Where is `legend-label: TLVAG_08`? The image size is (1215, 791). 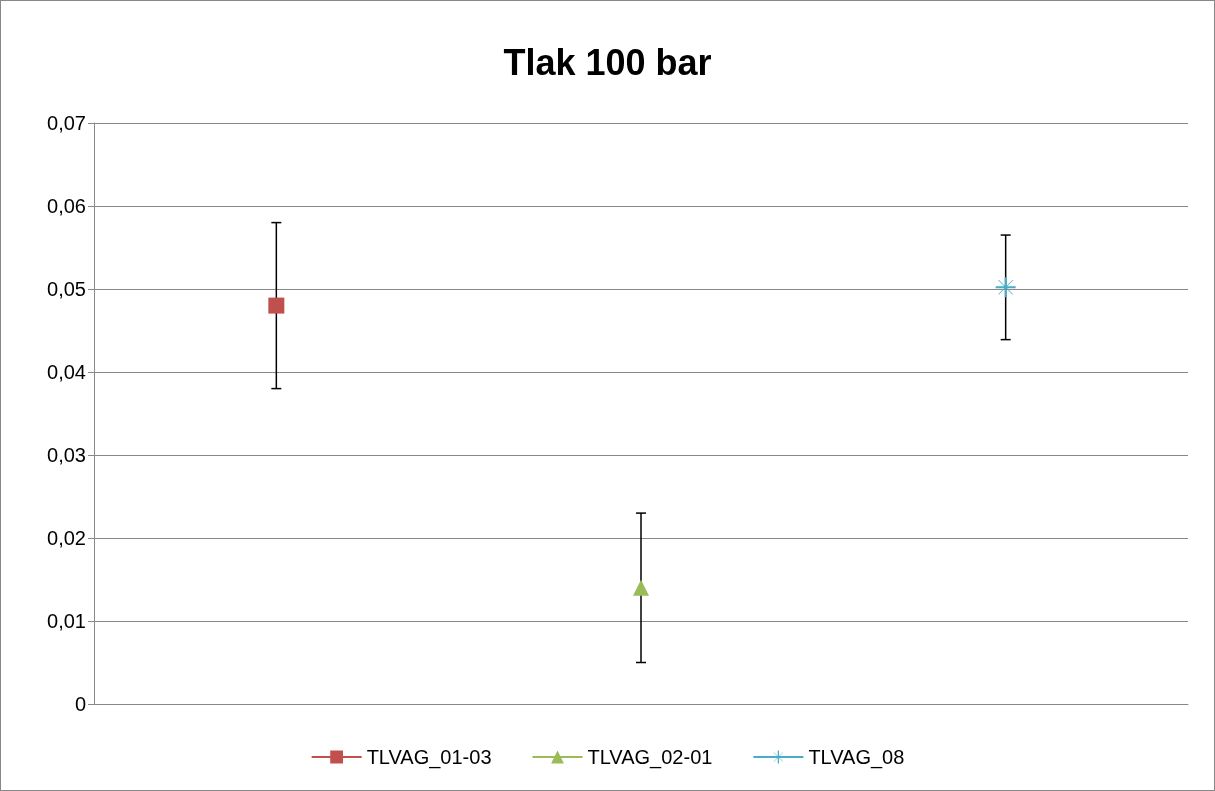 legend-label: TLVAG_08 is located at coordinates (856, 757).